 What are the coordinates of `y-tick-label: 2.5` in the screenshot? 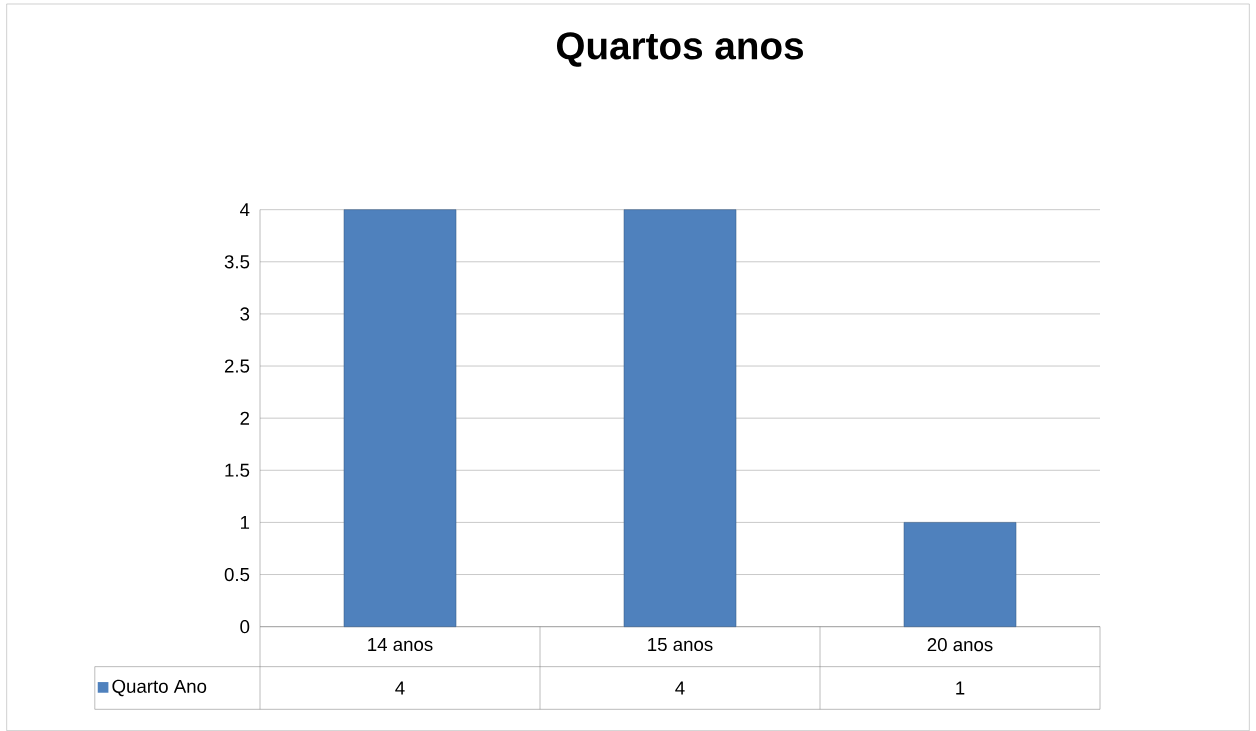 It's located at (237, 366).